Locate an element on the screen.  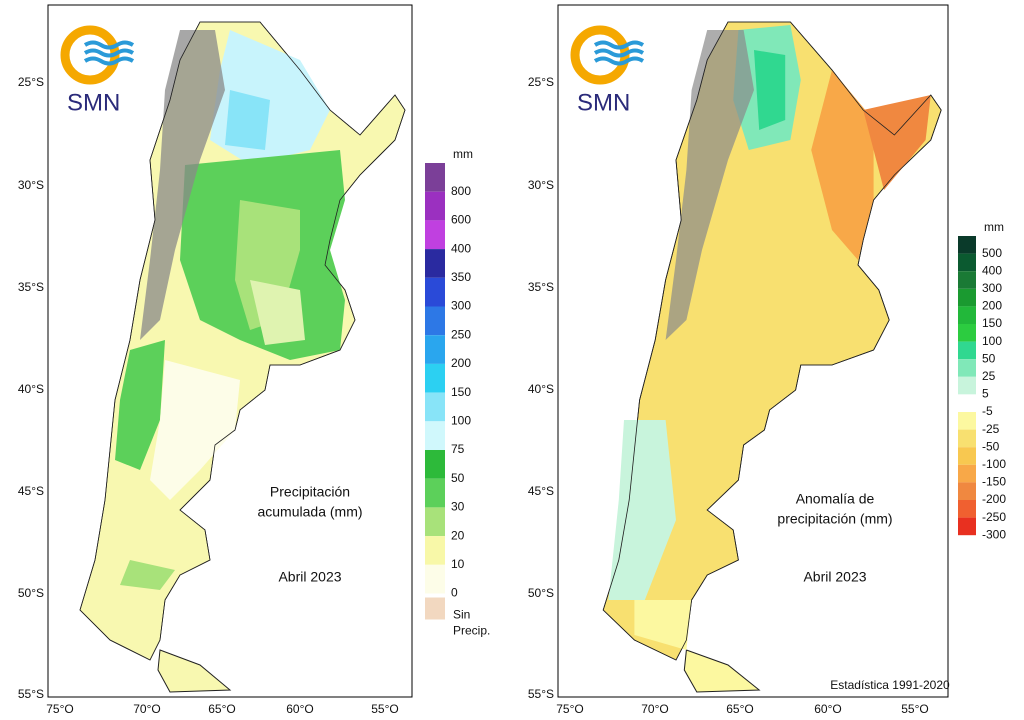
lon-label: 55°O is located at coordinates (384, 709).